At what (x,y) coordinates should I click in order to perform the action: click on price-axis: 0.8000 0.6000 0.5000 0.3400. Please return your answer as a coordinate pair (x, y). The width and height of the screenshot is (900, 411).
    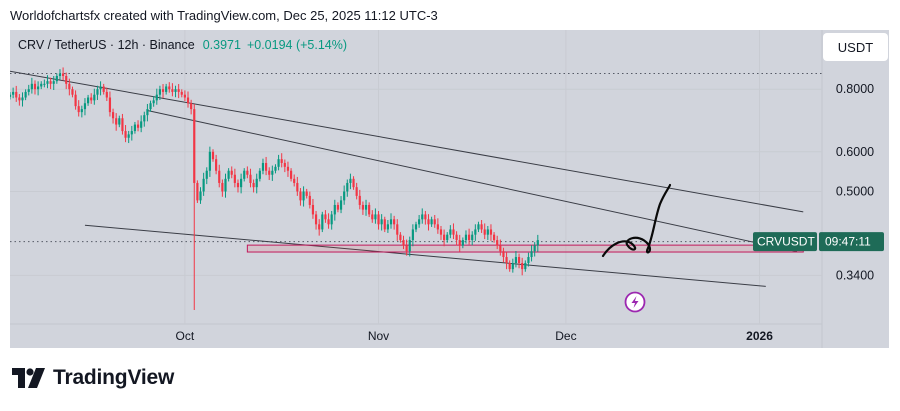
    Looking at the image, I should click on (855, 182).